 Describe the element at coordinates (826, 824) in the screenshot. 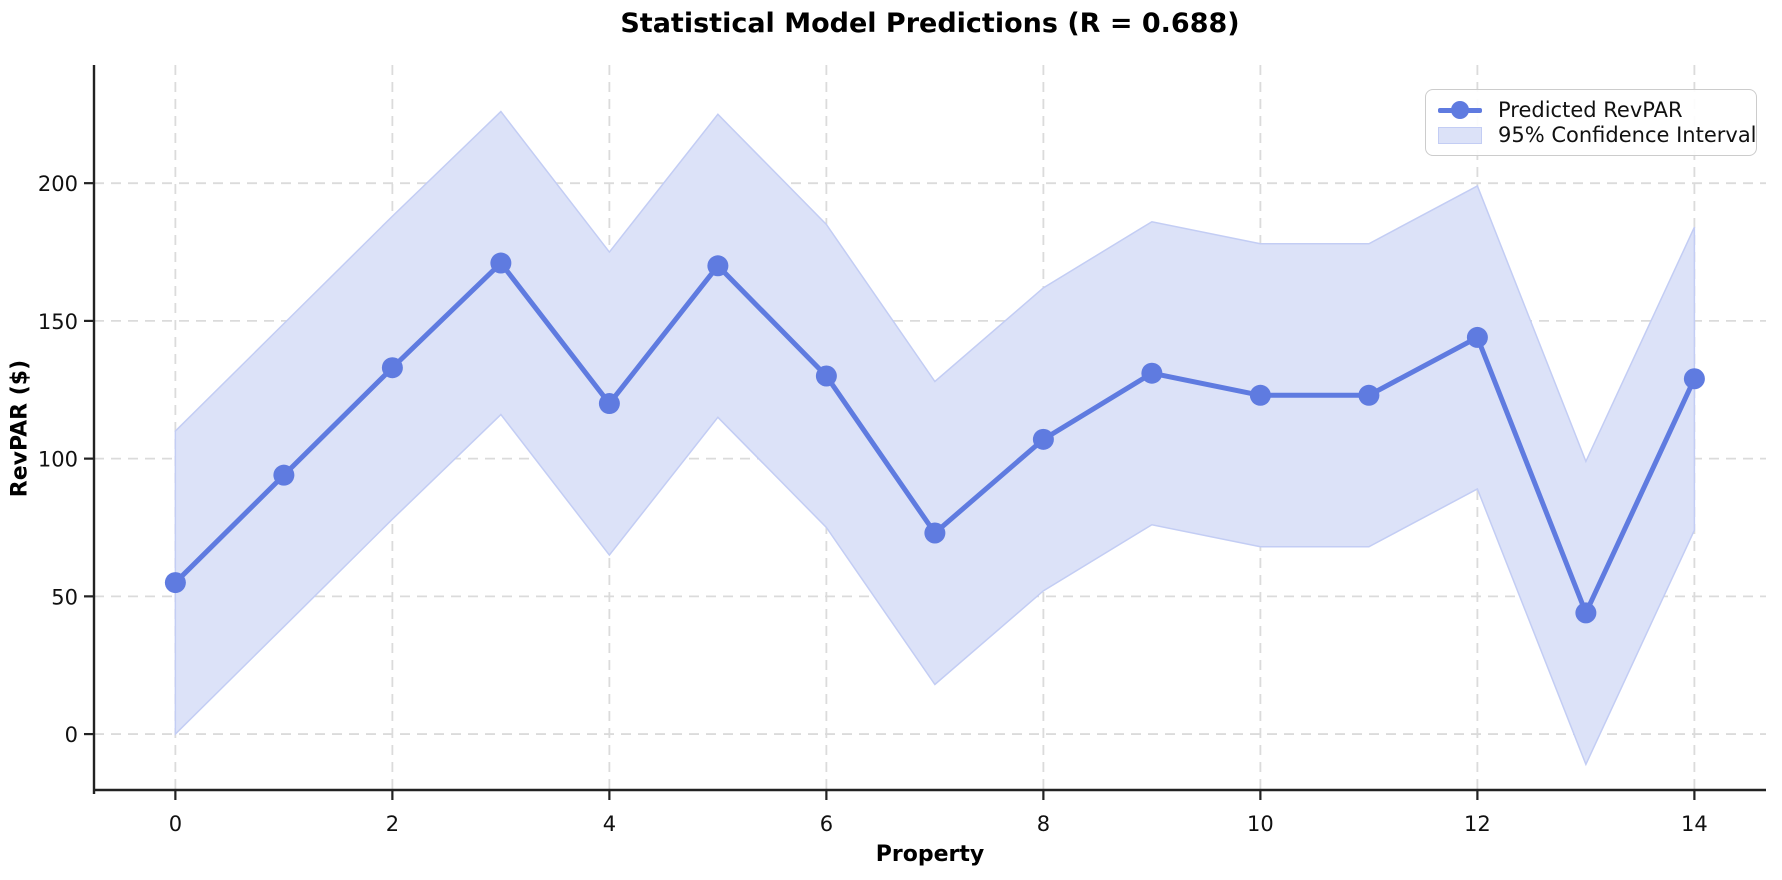

I see `x-tick-label: 6` at that location.